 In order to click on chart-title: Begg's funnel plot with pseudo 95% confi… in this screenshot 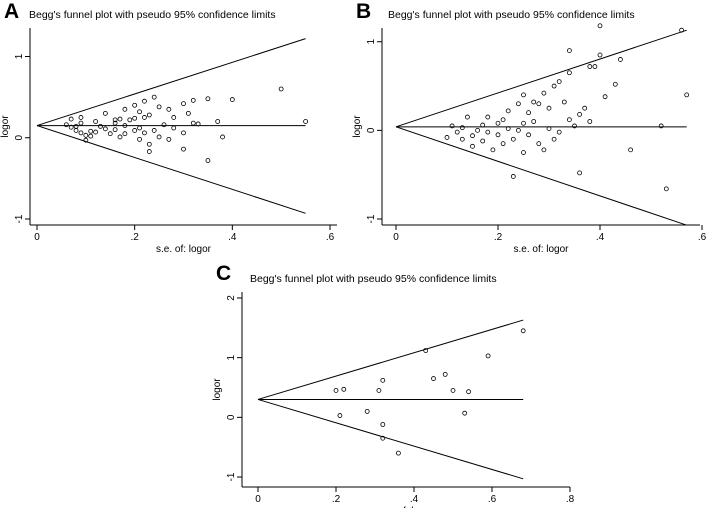, I will do `click(373, 279)`.